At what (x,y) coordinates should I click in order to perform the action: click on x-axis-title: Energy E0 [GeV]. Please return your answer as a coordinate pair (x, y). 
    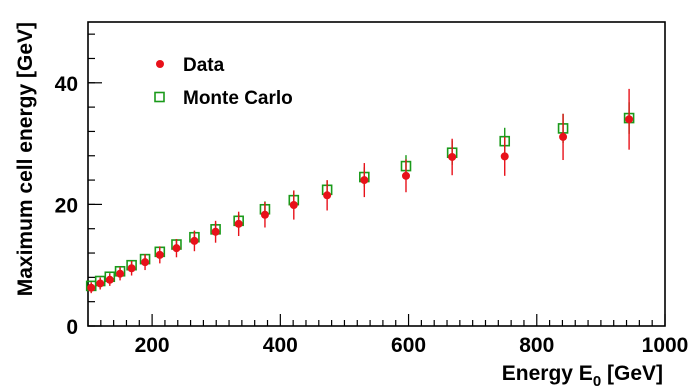
    Looking at the image, I should click on (582, 376).